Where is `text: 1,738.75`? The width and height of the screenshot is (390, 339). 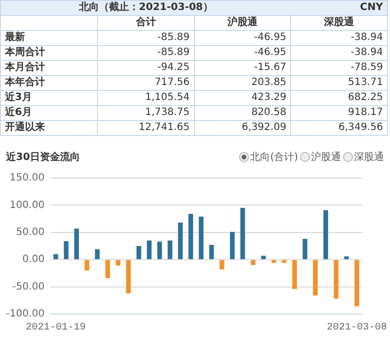 text: 1,738.75 is located at coordinates (167, 112).